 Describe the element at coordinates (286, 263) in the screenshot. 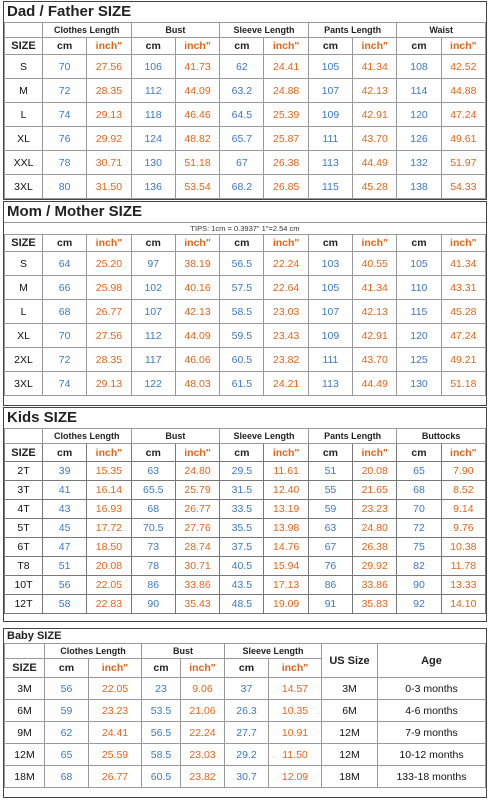

I see `inch-value-cell: 22.24` at that location.